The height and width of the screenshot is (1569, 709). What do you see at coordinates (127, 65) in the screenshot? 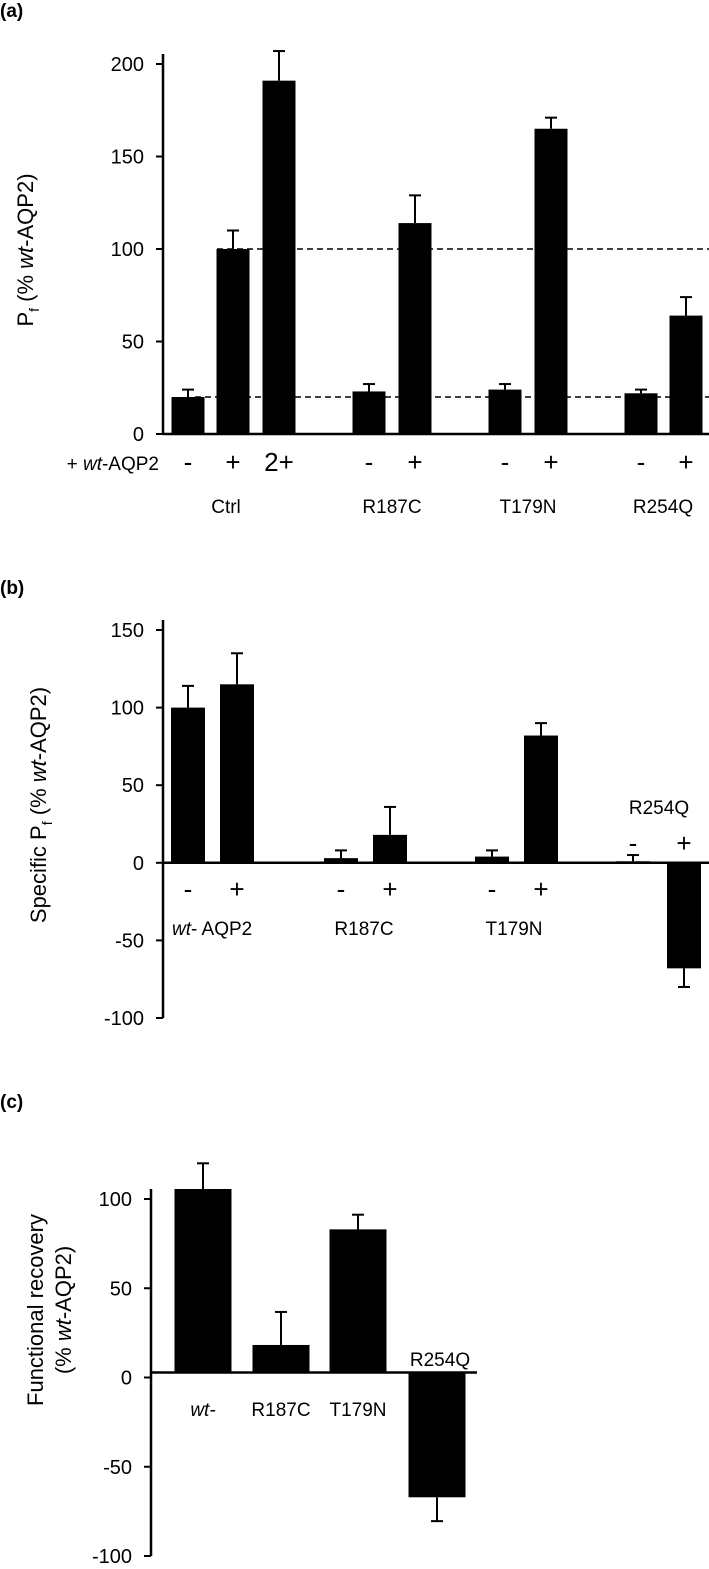
I see `panel-a-y-tick-label: 200` at bounding box center [127, 65].